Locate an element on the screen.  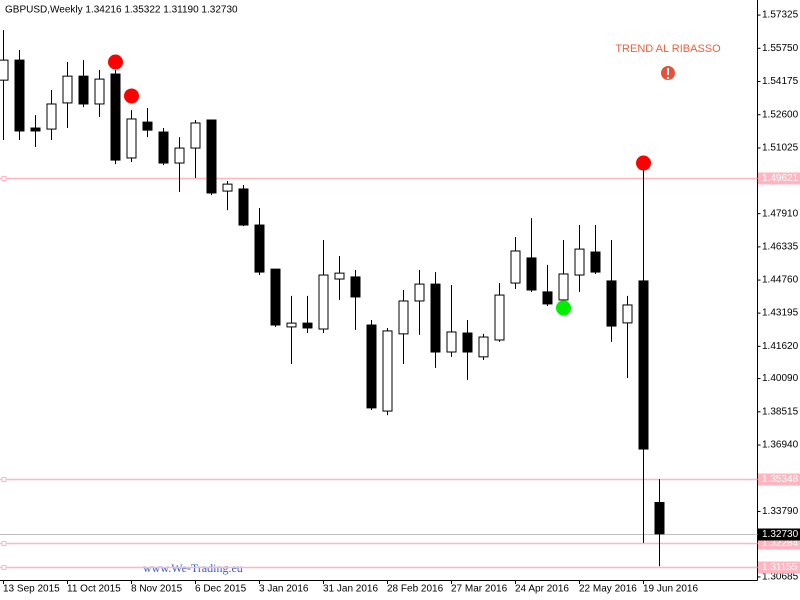
x-tick-label: 27 Mar 2016 is located at coordinates (479, 589).